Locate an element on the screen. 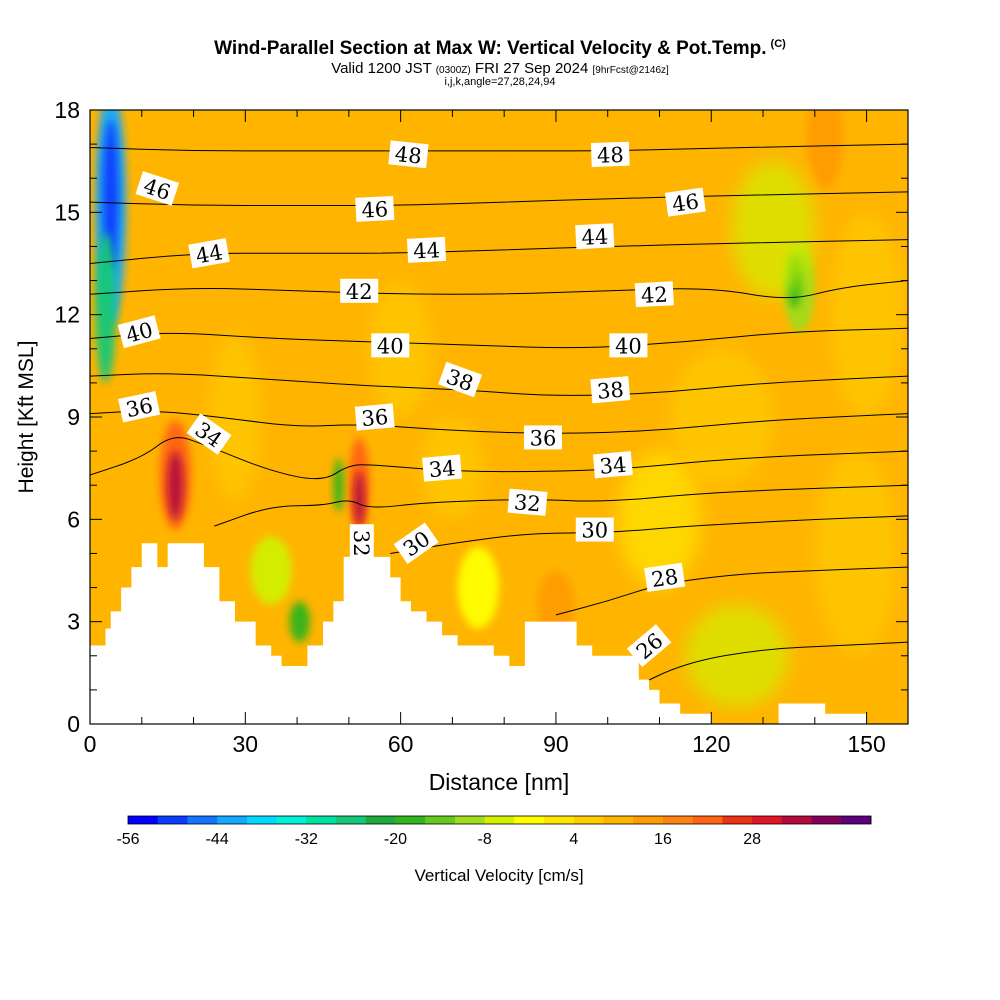 The height and width of the screenshot is (1000, 1000). valid-date: FRI 27 Sep 2024 is located at coordinates (531, 68).